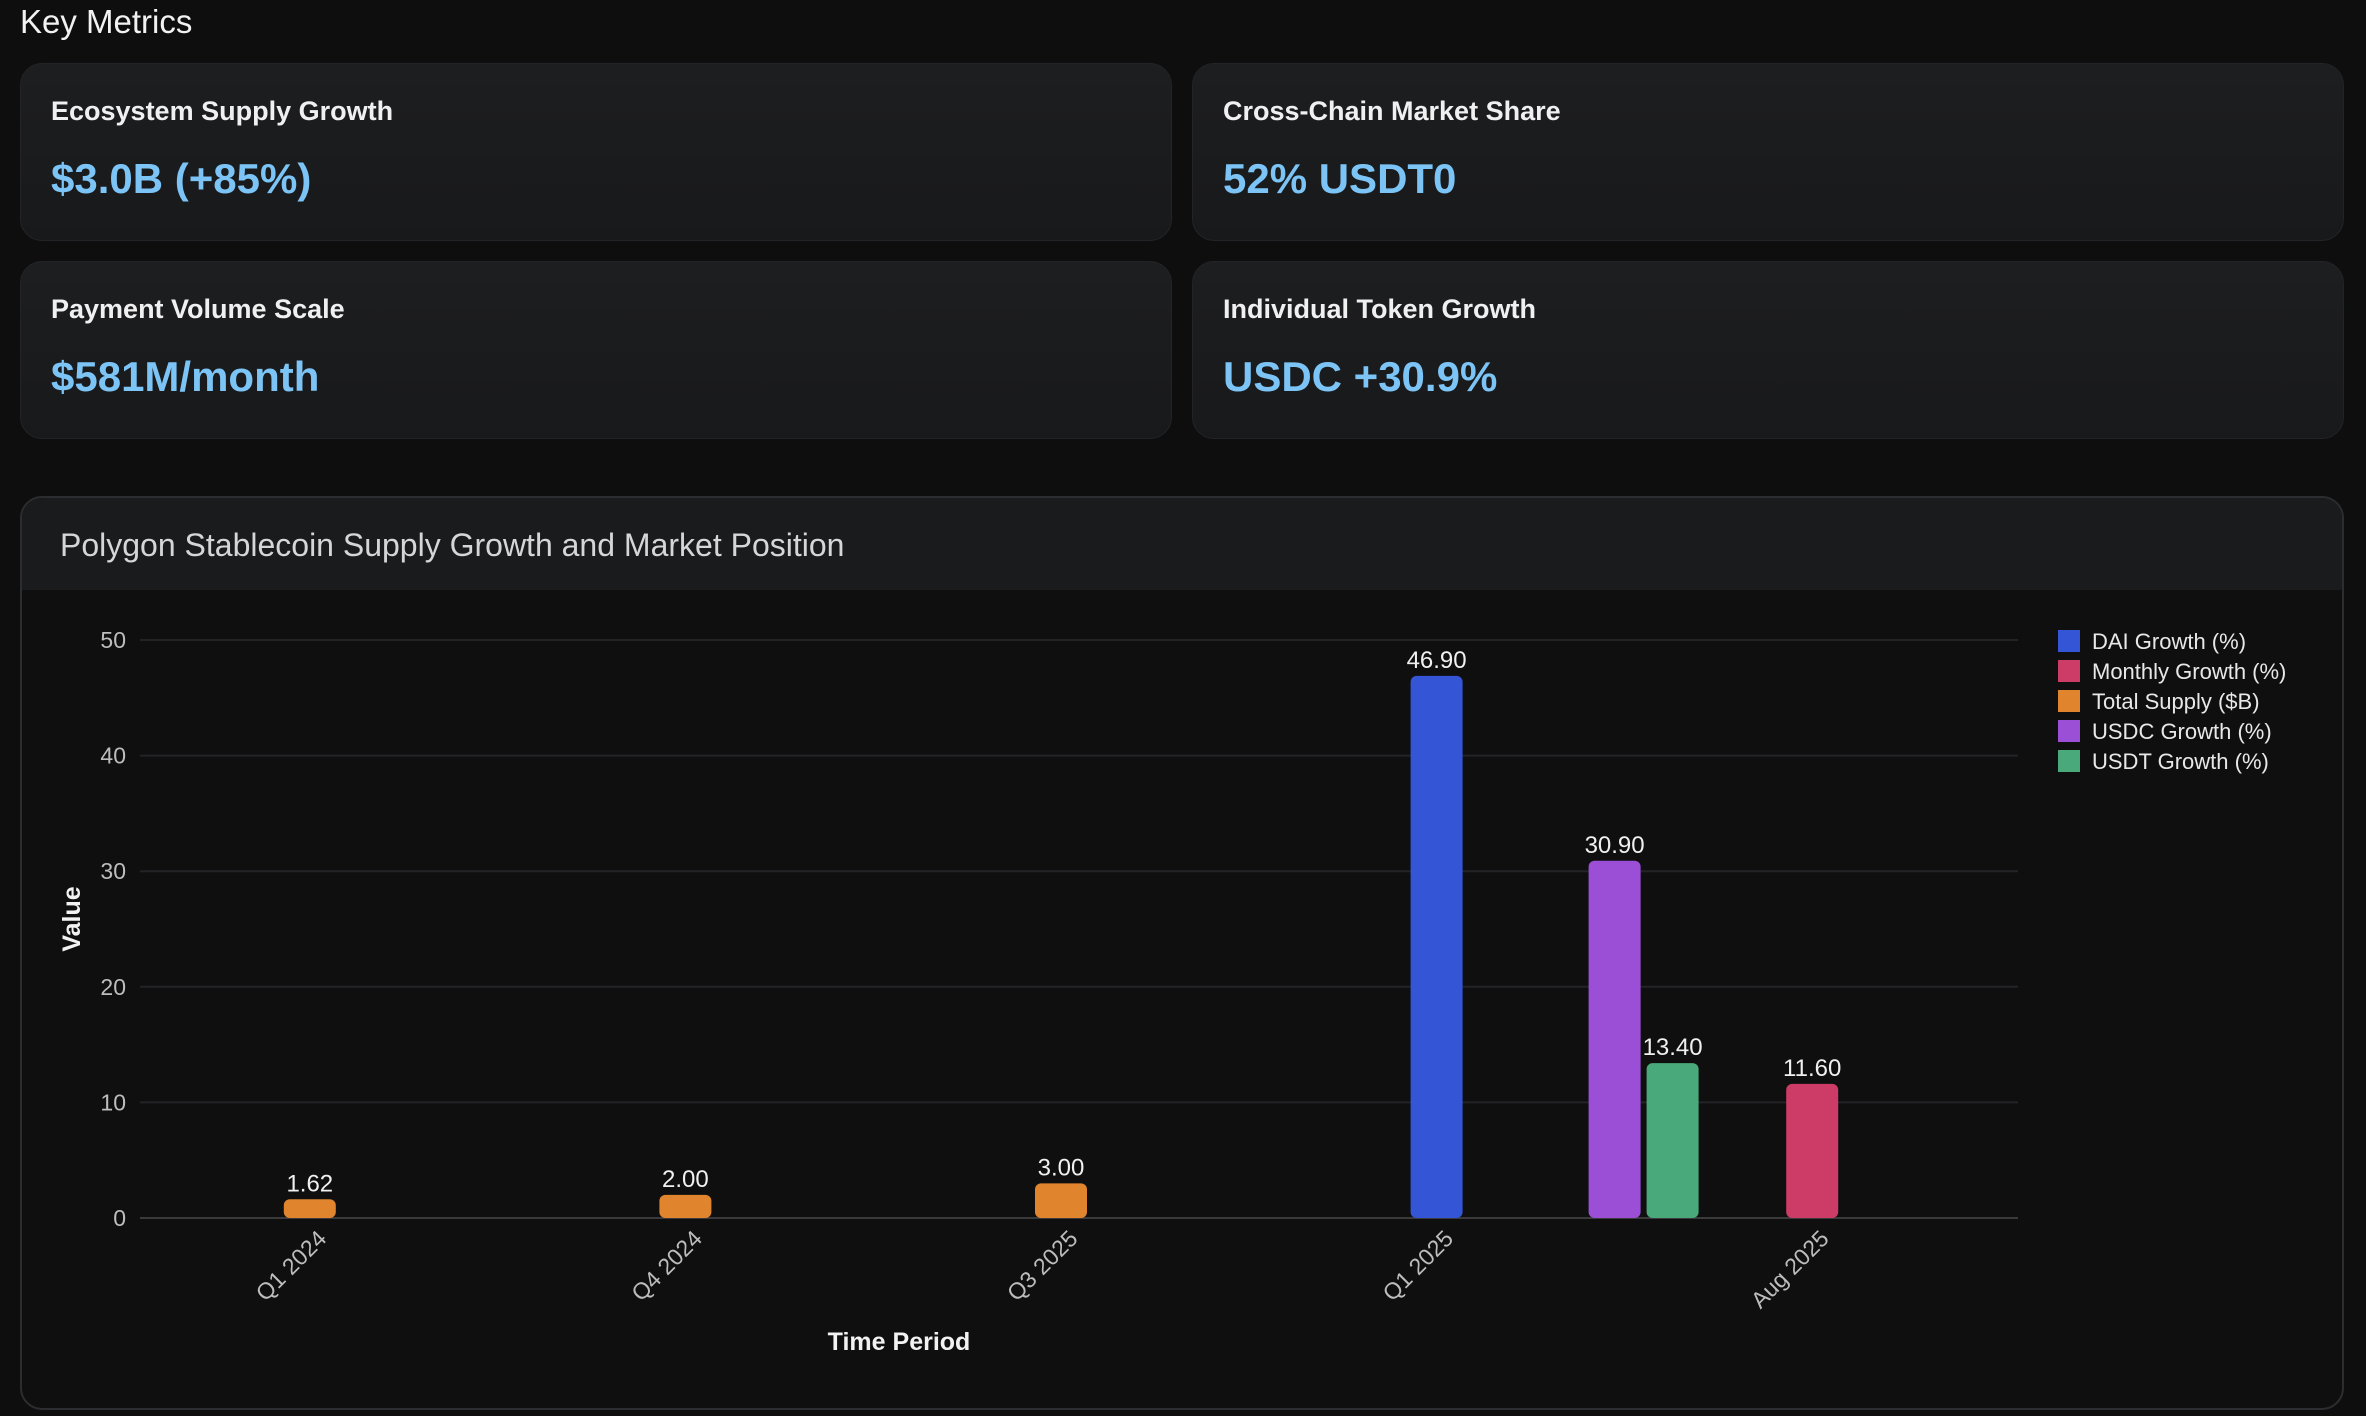  I want to click on metric-label: Payment Volume Scale, so click(198, 309).